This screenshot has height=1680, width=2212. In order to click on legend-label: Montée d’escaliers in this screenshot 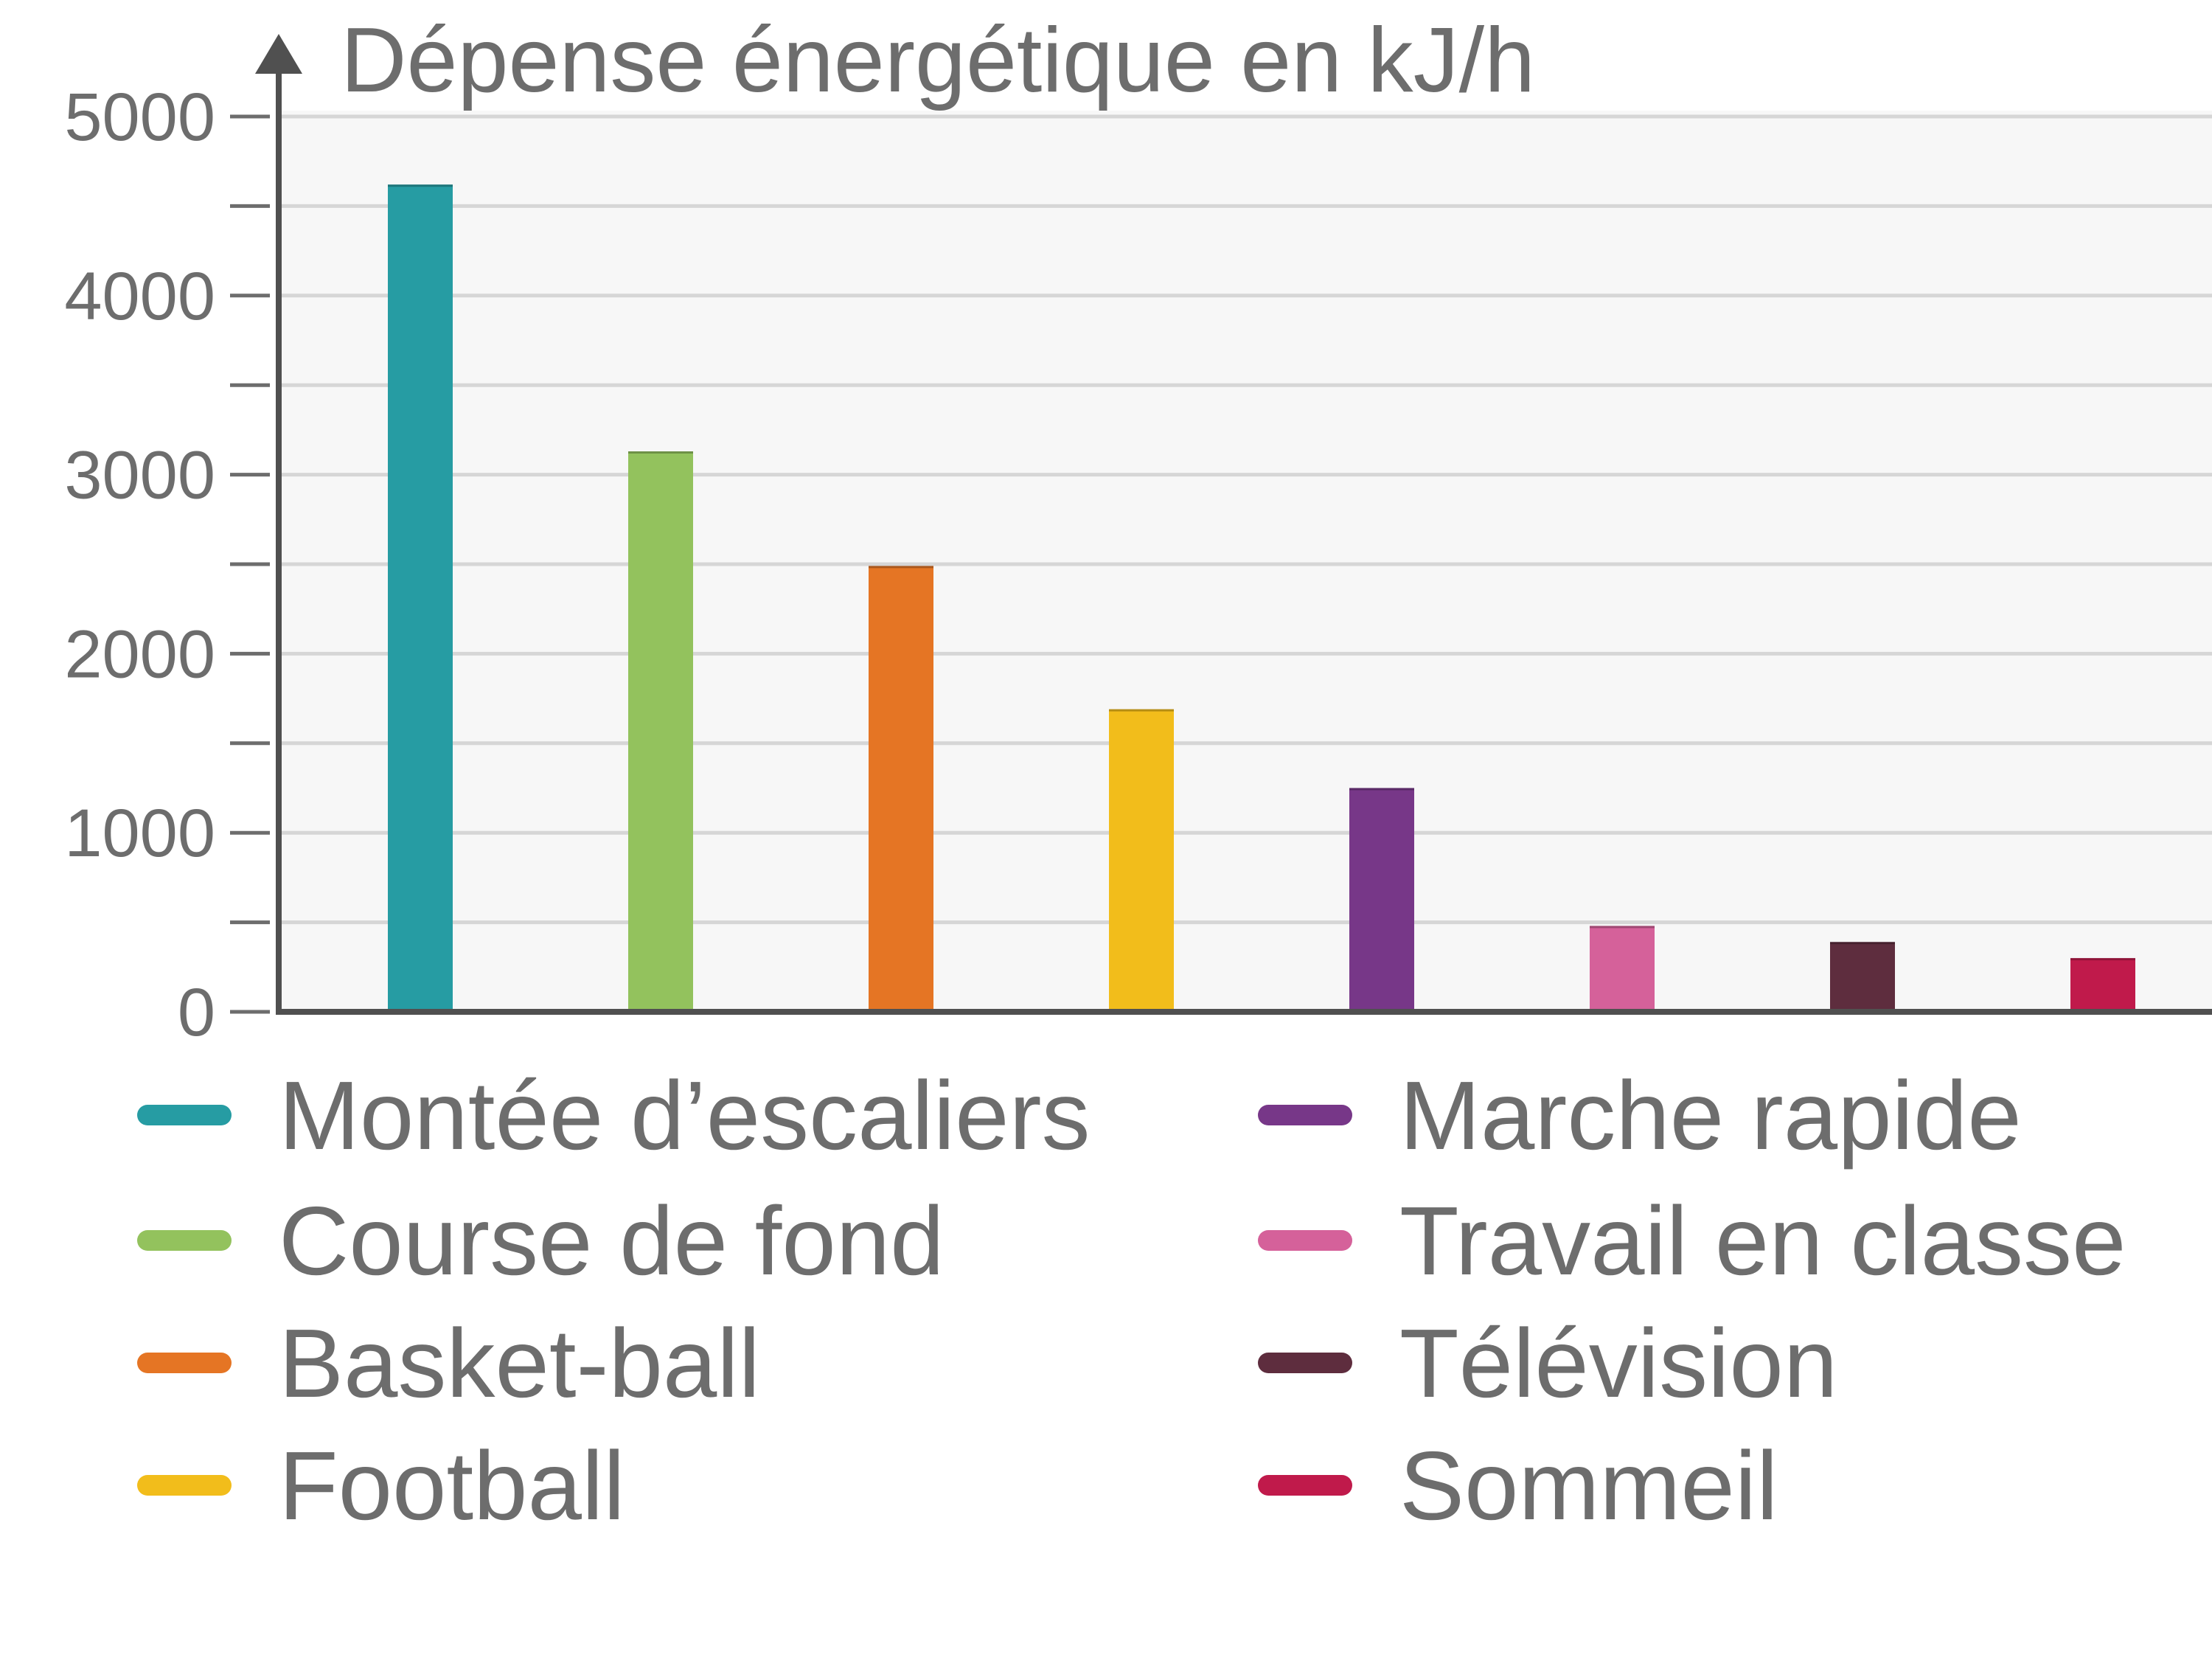, I will do `click(685, 1115)`.